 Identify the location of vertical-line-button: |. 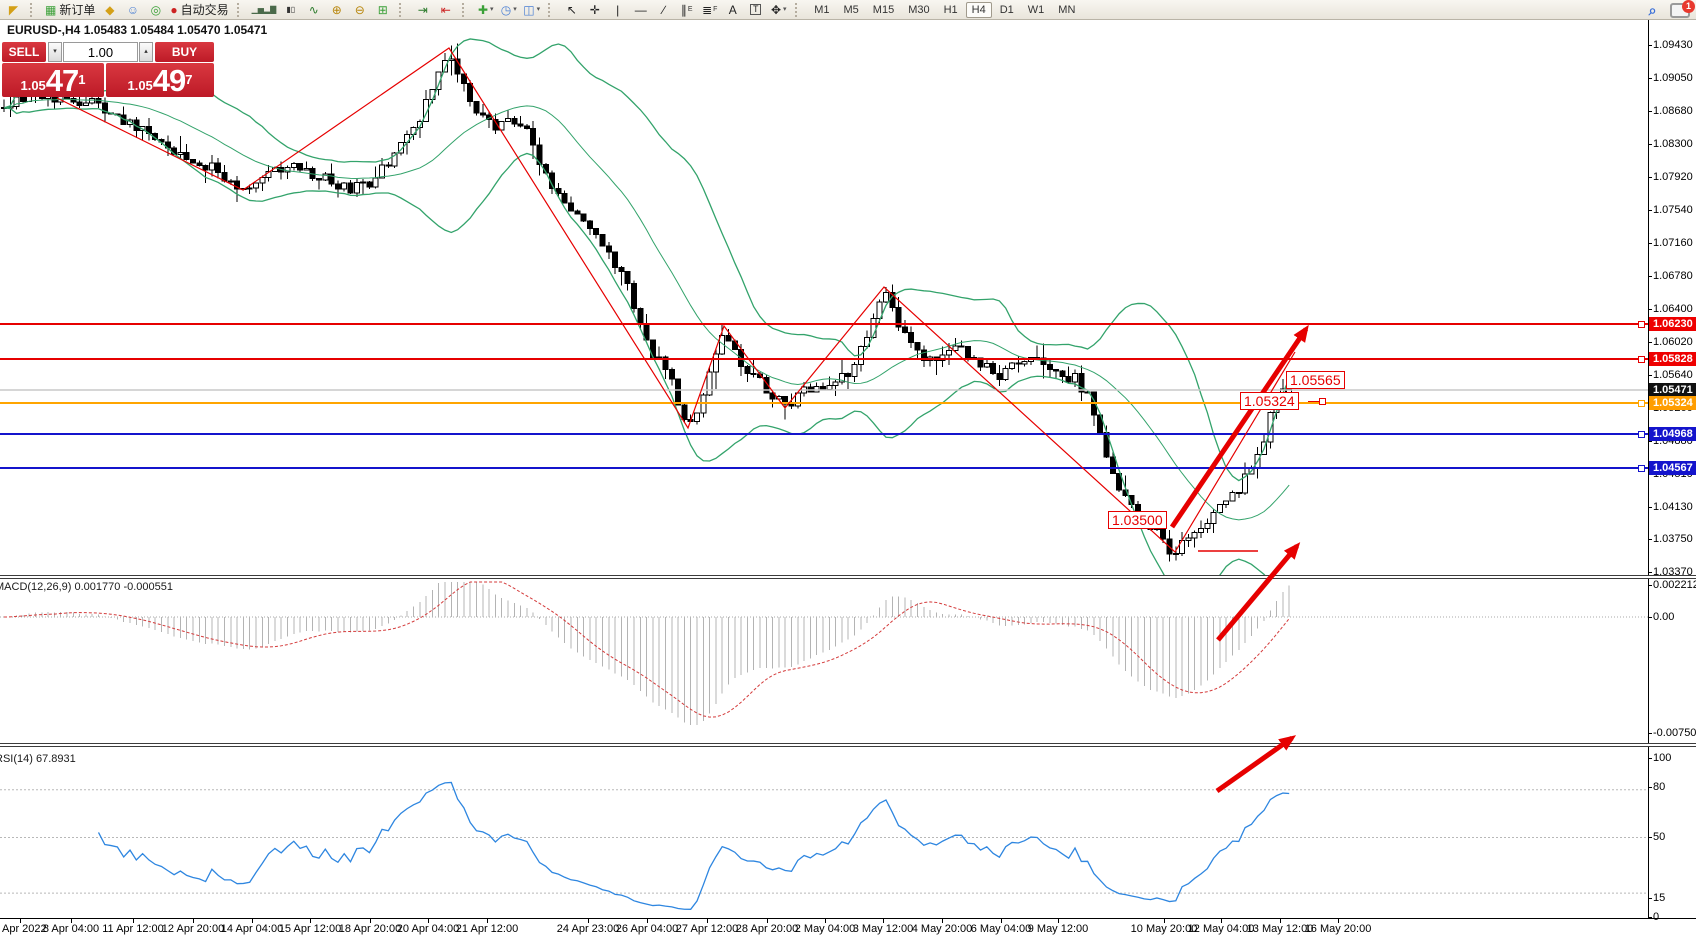
(618, 9).